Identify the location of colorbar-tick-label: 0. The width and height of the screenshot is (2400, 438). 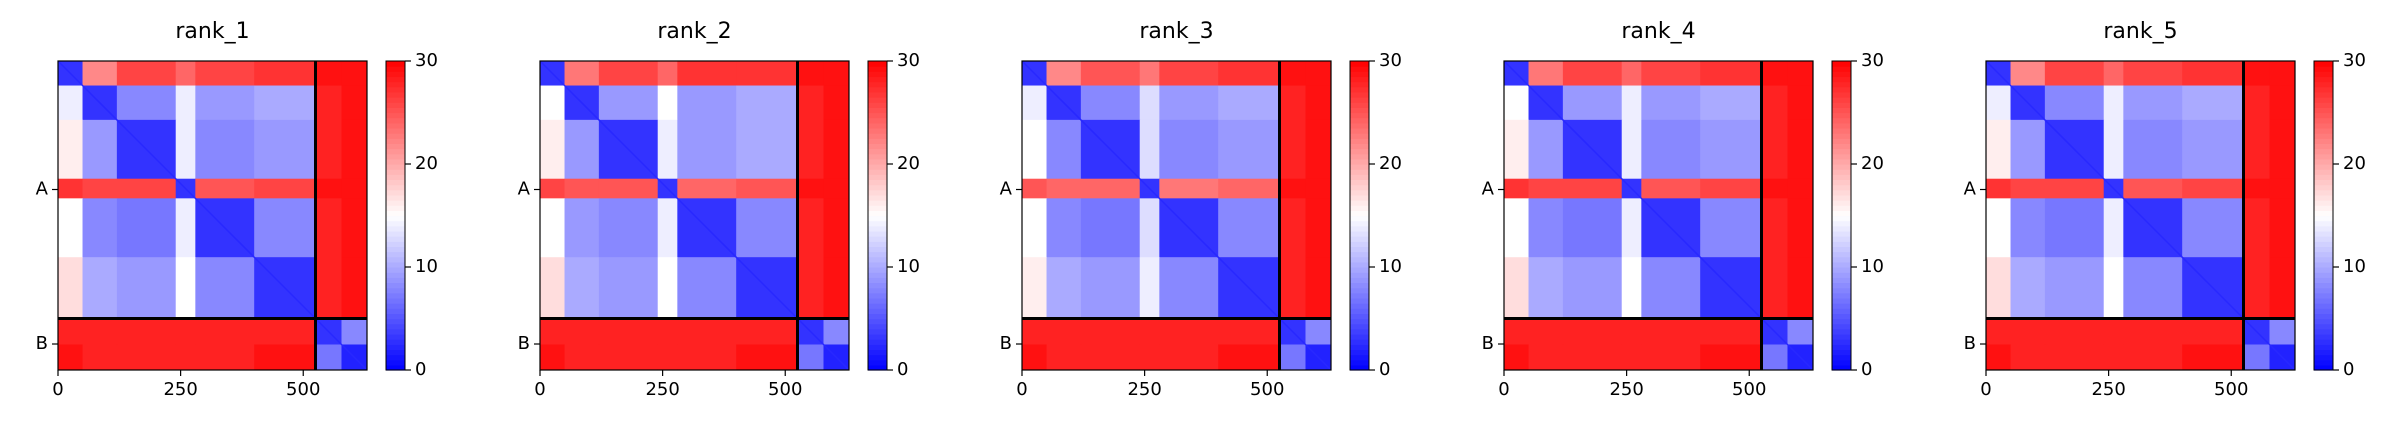
(902, 369).